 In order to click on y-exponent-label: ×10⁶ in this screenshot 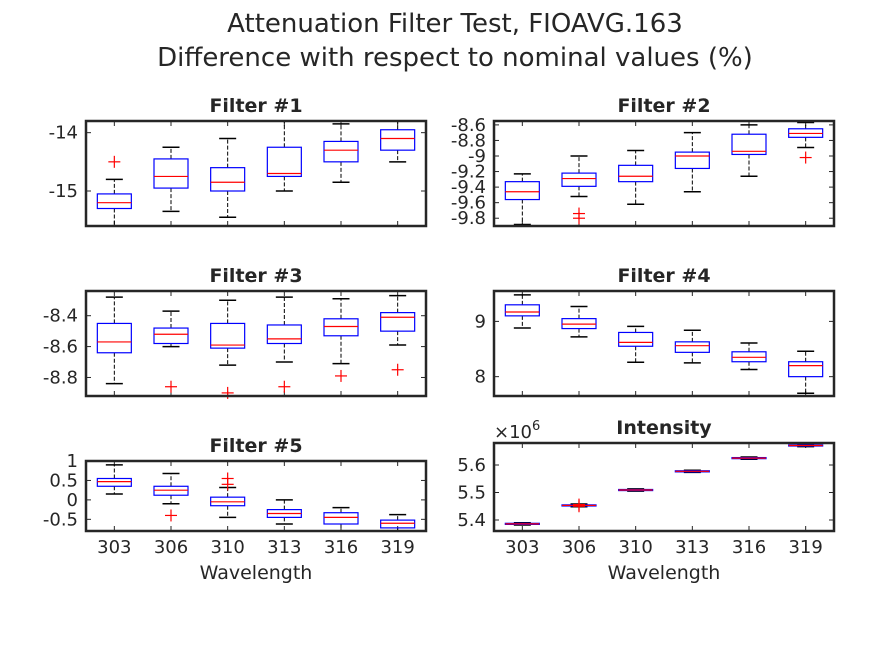, I will do `click(517, 431)`.